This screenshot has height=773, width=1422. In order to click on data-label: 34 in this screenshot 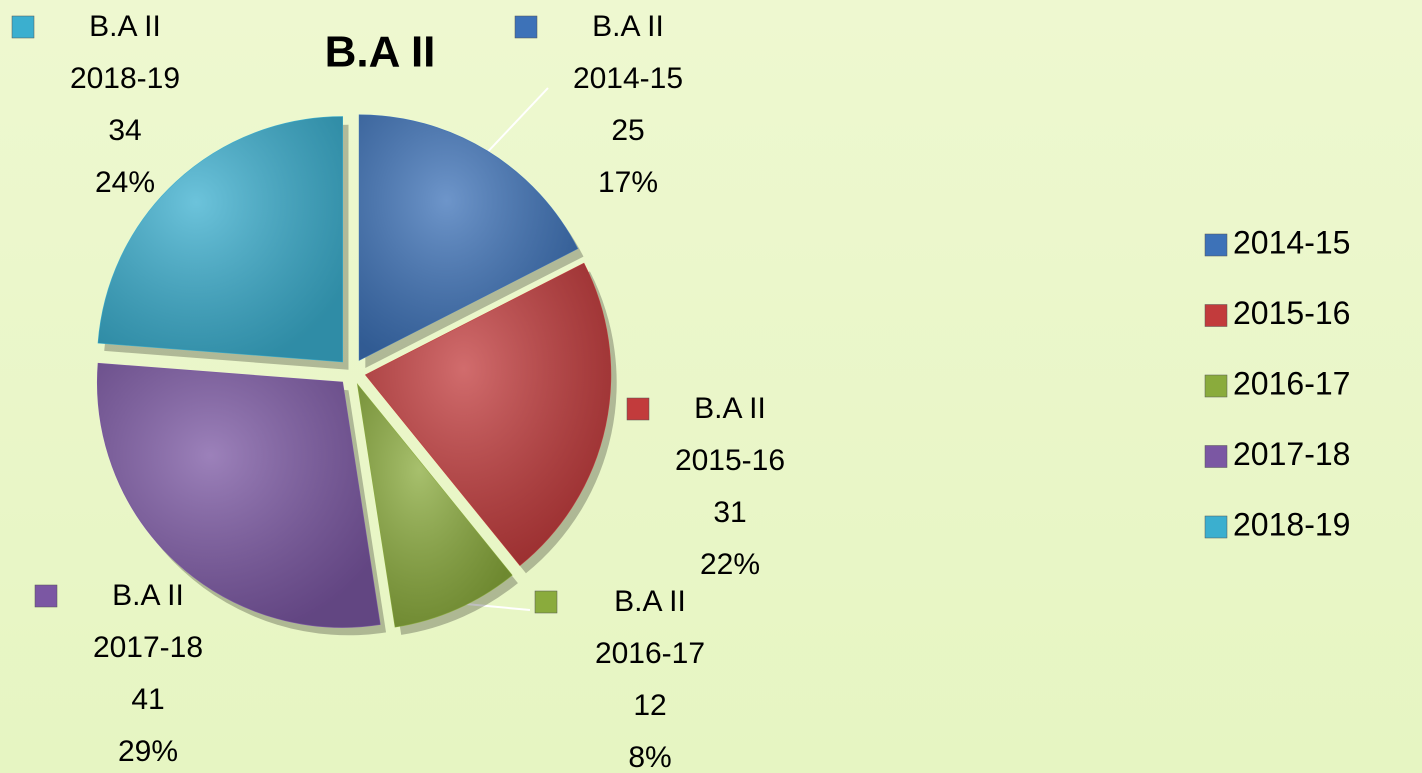, I will do `click(124, 130)`.